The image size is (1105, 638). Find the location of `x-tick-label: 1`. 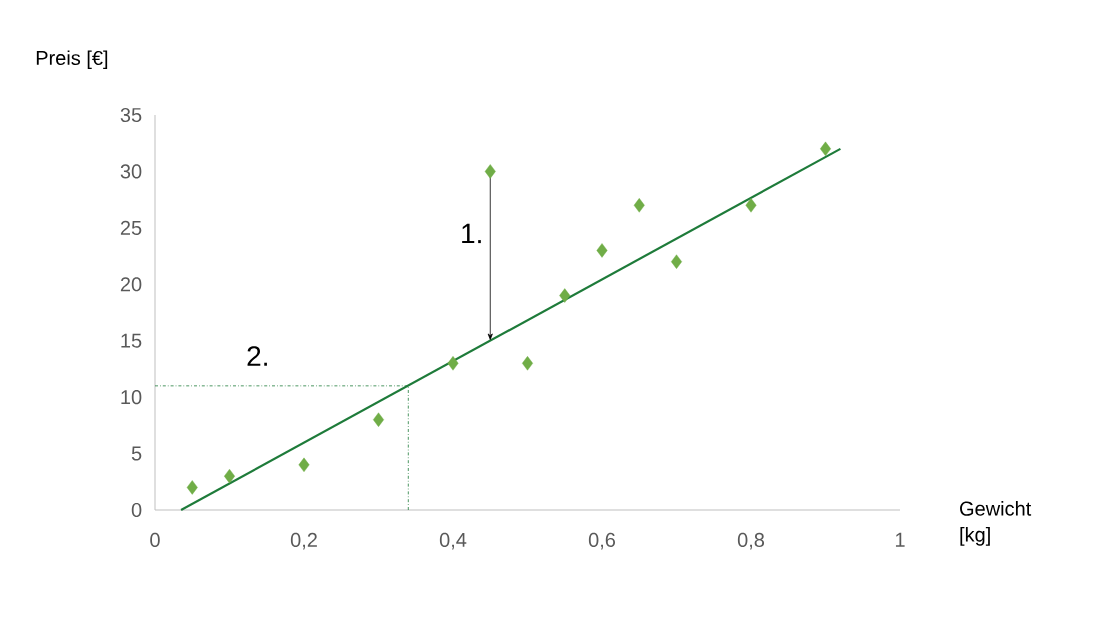

x-tick-label: 1 is located at coordinates (900, 539).